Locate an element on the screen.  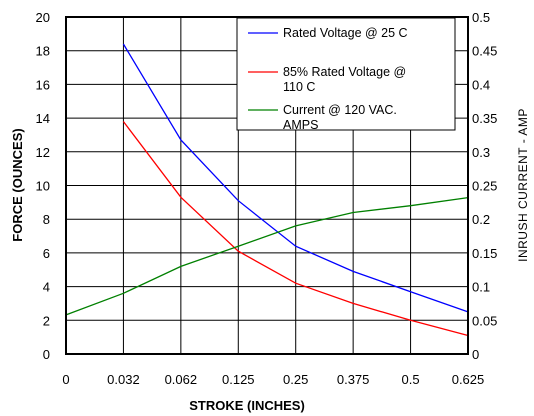
legend-label: 110 C is located at coordinates (299, 87).